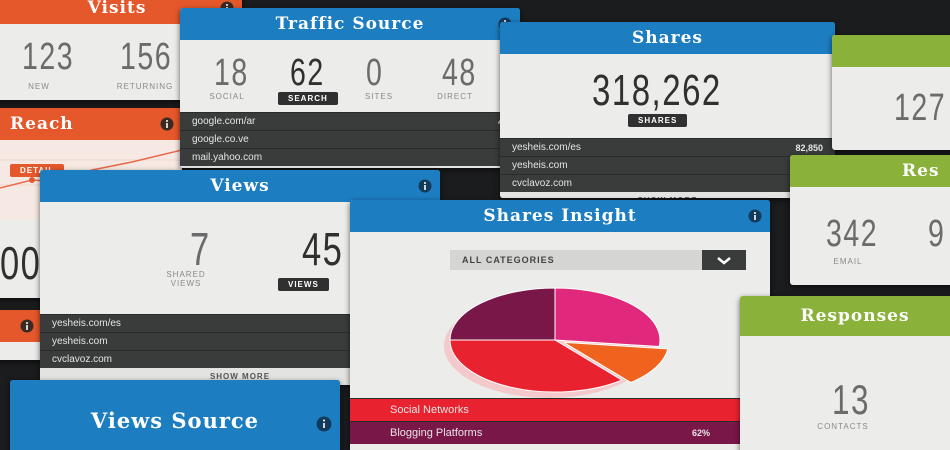  Describe the element at coordinates (91, 124) in the screenshot. I see `card-header: Reach` at that location.